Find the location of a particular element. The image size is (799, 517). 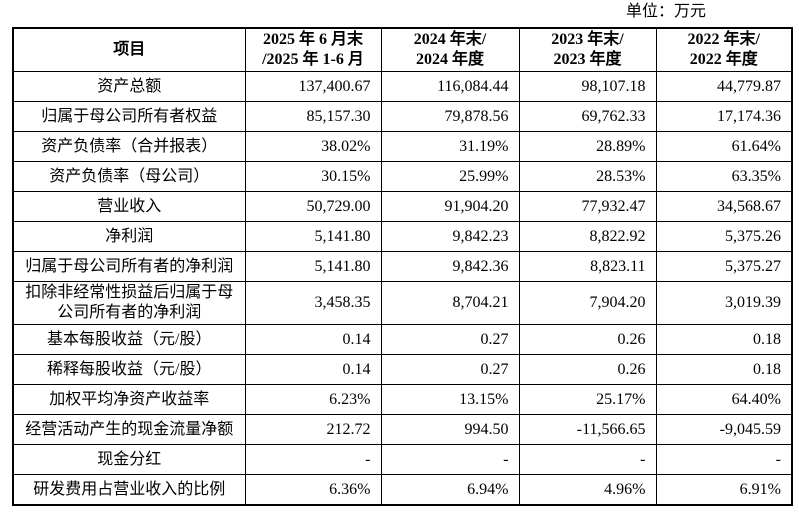

row-label: 资产负债率（母公司） is located at coordinates (129, 176).